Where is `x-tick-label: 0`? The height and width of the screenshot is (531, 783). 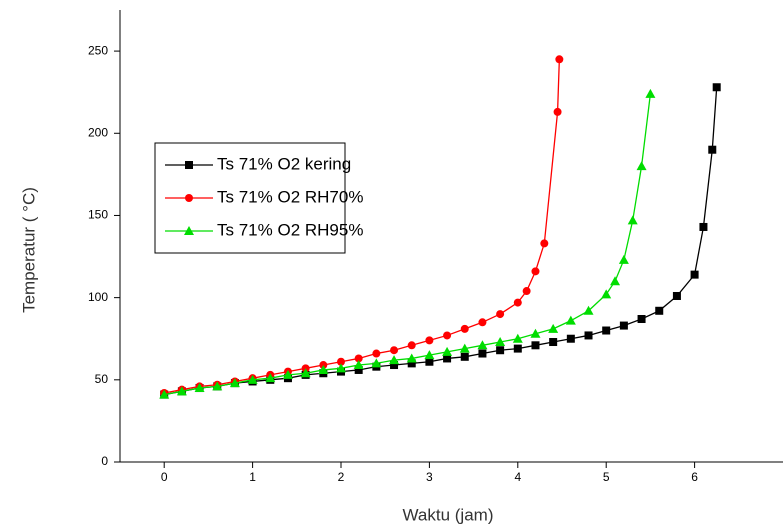 x-tick-label: 0 is located at coordinates (164, 477).